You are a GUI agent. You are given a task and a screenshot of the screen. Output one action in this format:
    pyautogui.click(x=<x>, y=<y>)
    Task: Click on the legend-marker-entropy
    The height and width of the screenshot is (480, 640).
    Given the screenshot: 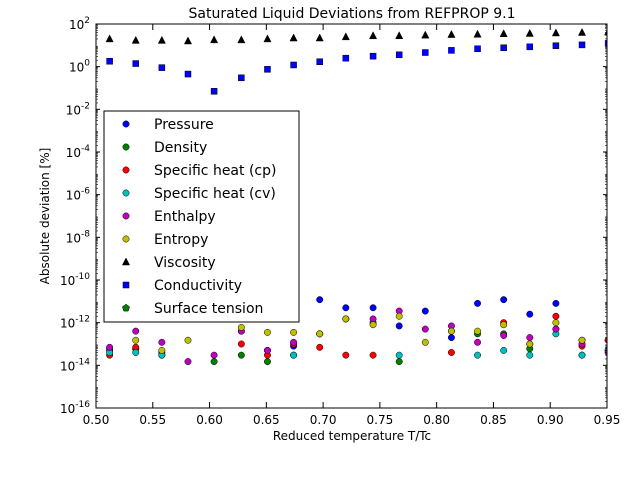 What is the action you would take?
    pyautogui.click(x=126, y=239)
    